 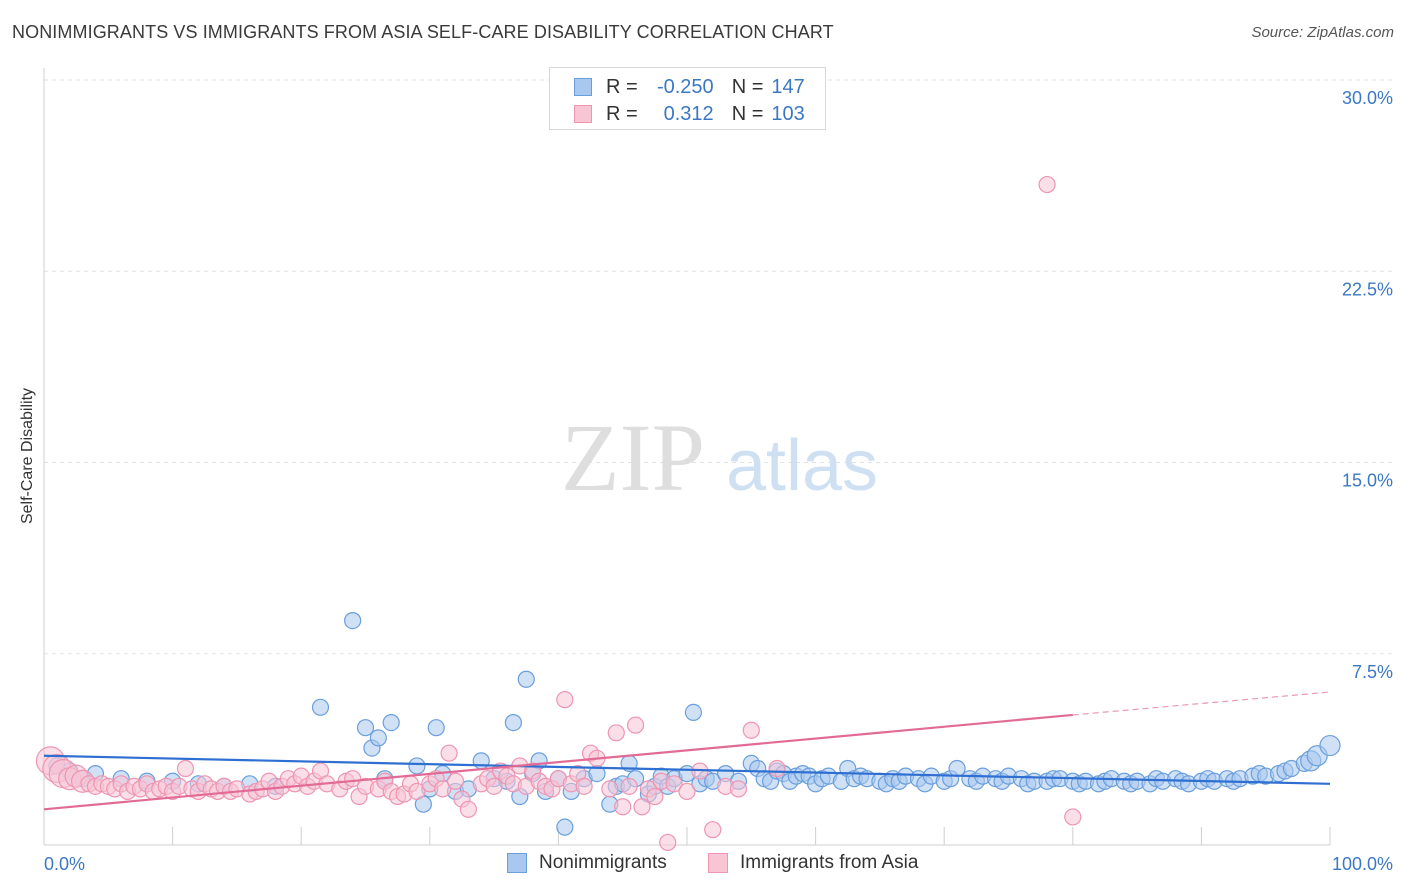 I want to click on watermark-atlas: atlas, so click(x=802, y=466).